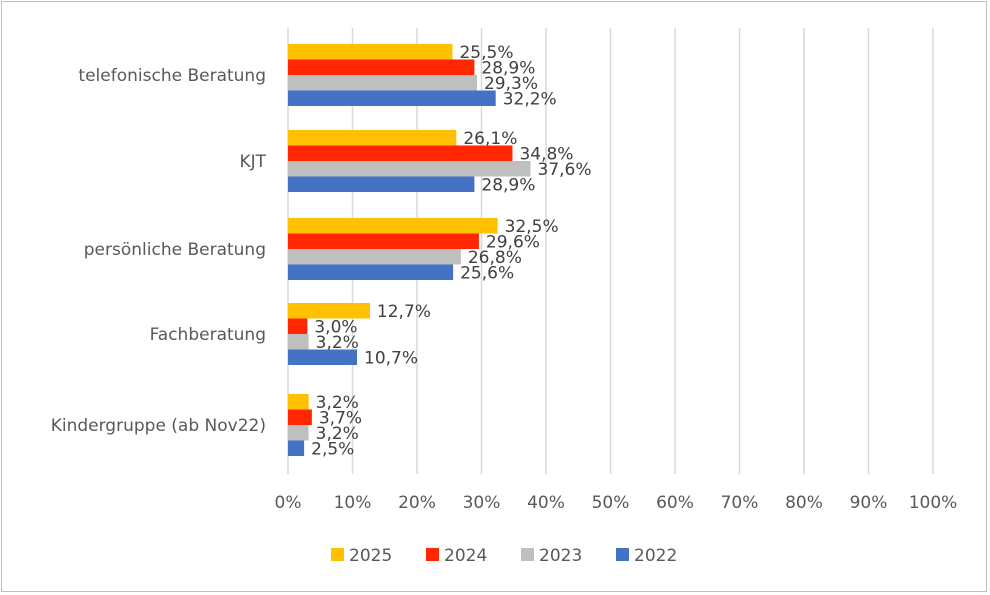 Image resolution: width=990 pixels, height=595 pixels. Describe the element at coordinates (804, 503) in the screenshot. I see `x-tick-label: 80%` at that location.